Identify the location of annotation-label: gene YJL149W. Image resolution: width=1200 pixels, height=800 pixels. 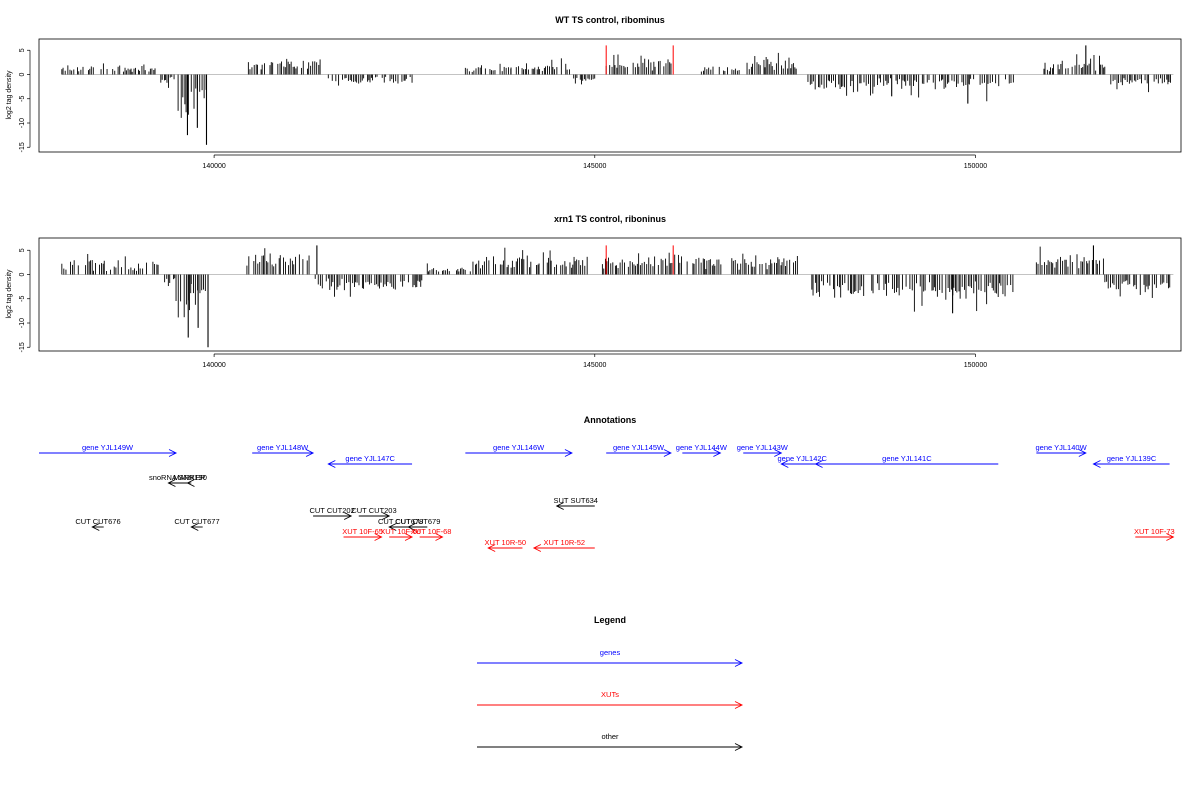
(108, 447).